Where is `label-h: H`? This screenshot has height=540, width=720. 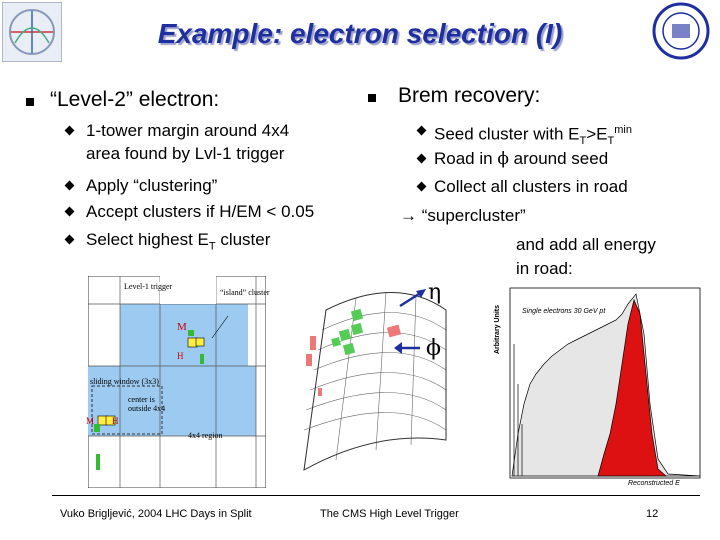 label-h: H is located at coordinates (180, 356).